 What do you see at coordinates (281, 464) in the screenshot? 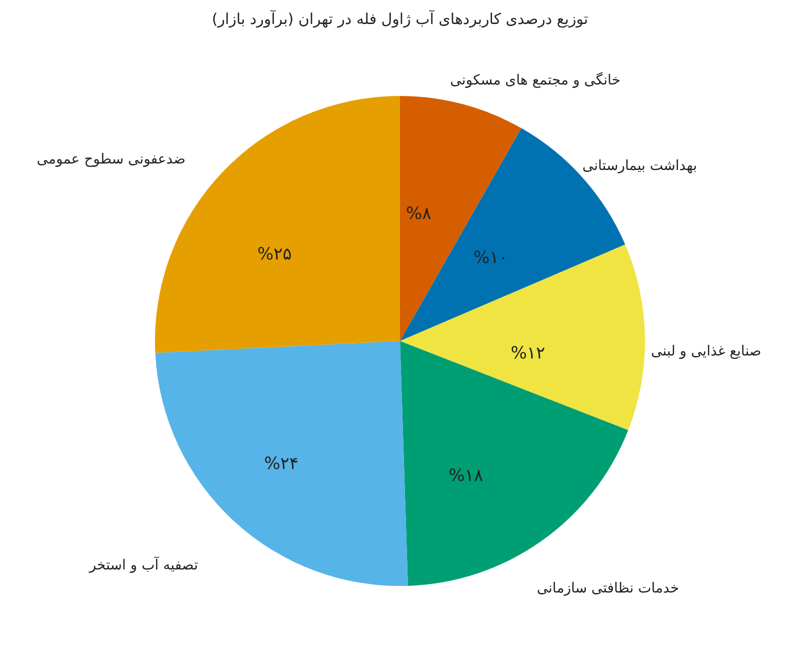
I see `data-label: %۲۴` at bounding box center [281, 464].